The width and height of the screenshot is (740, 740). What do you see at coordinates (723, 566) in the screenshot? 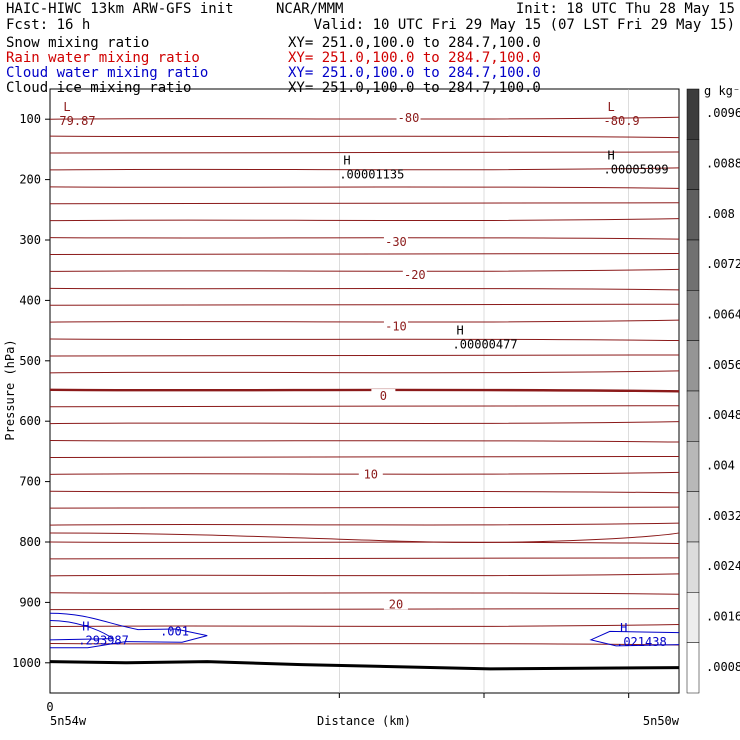
I see `colorbar-label: .0024` at bounding box center [723, 566].